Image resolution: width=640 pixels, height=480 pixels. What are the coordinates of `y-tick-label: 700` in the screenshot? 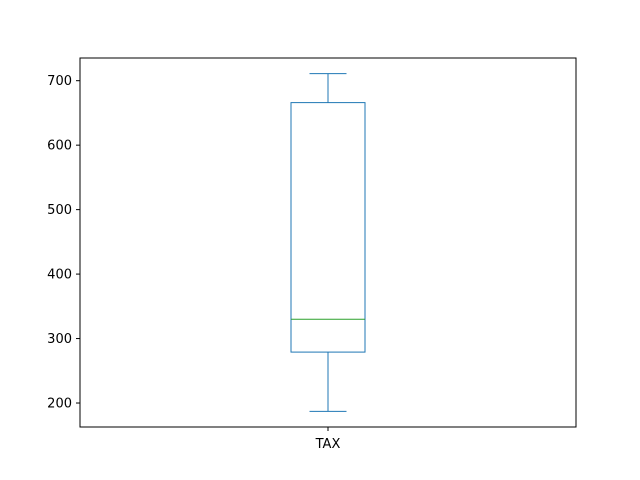 It's located at (59, 81).